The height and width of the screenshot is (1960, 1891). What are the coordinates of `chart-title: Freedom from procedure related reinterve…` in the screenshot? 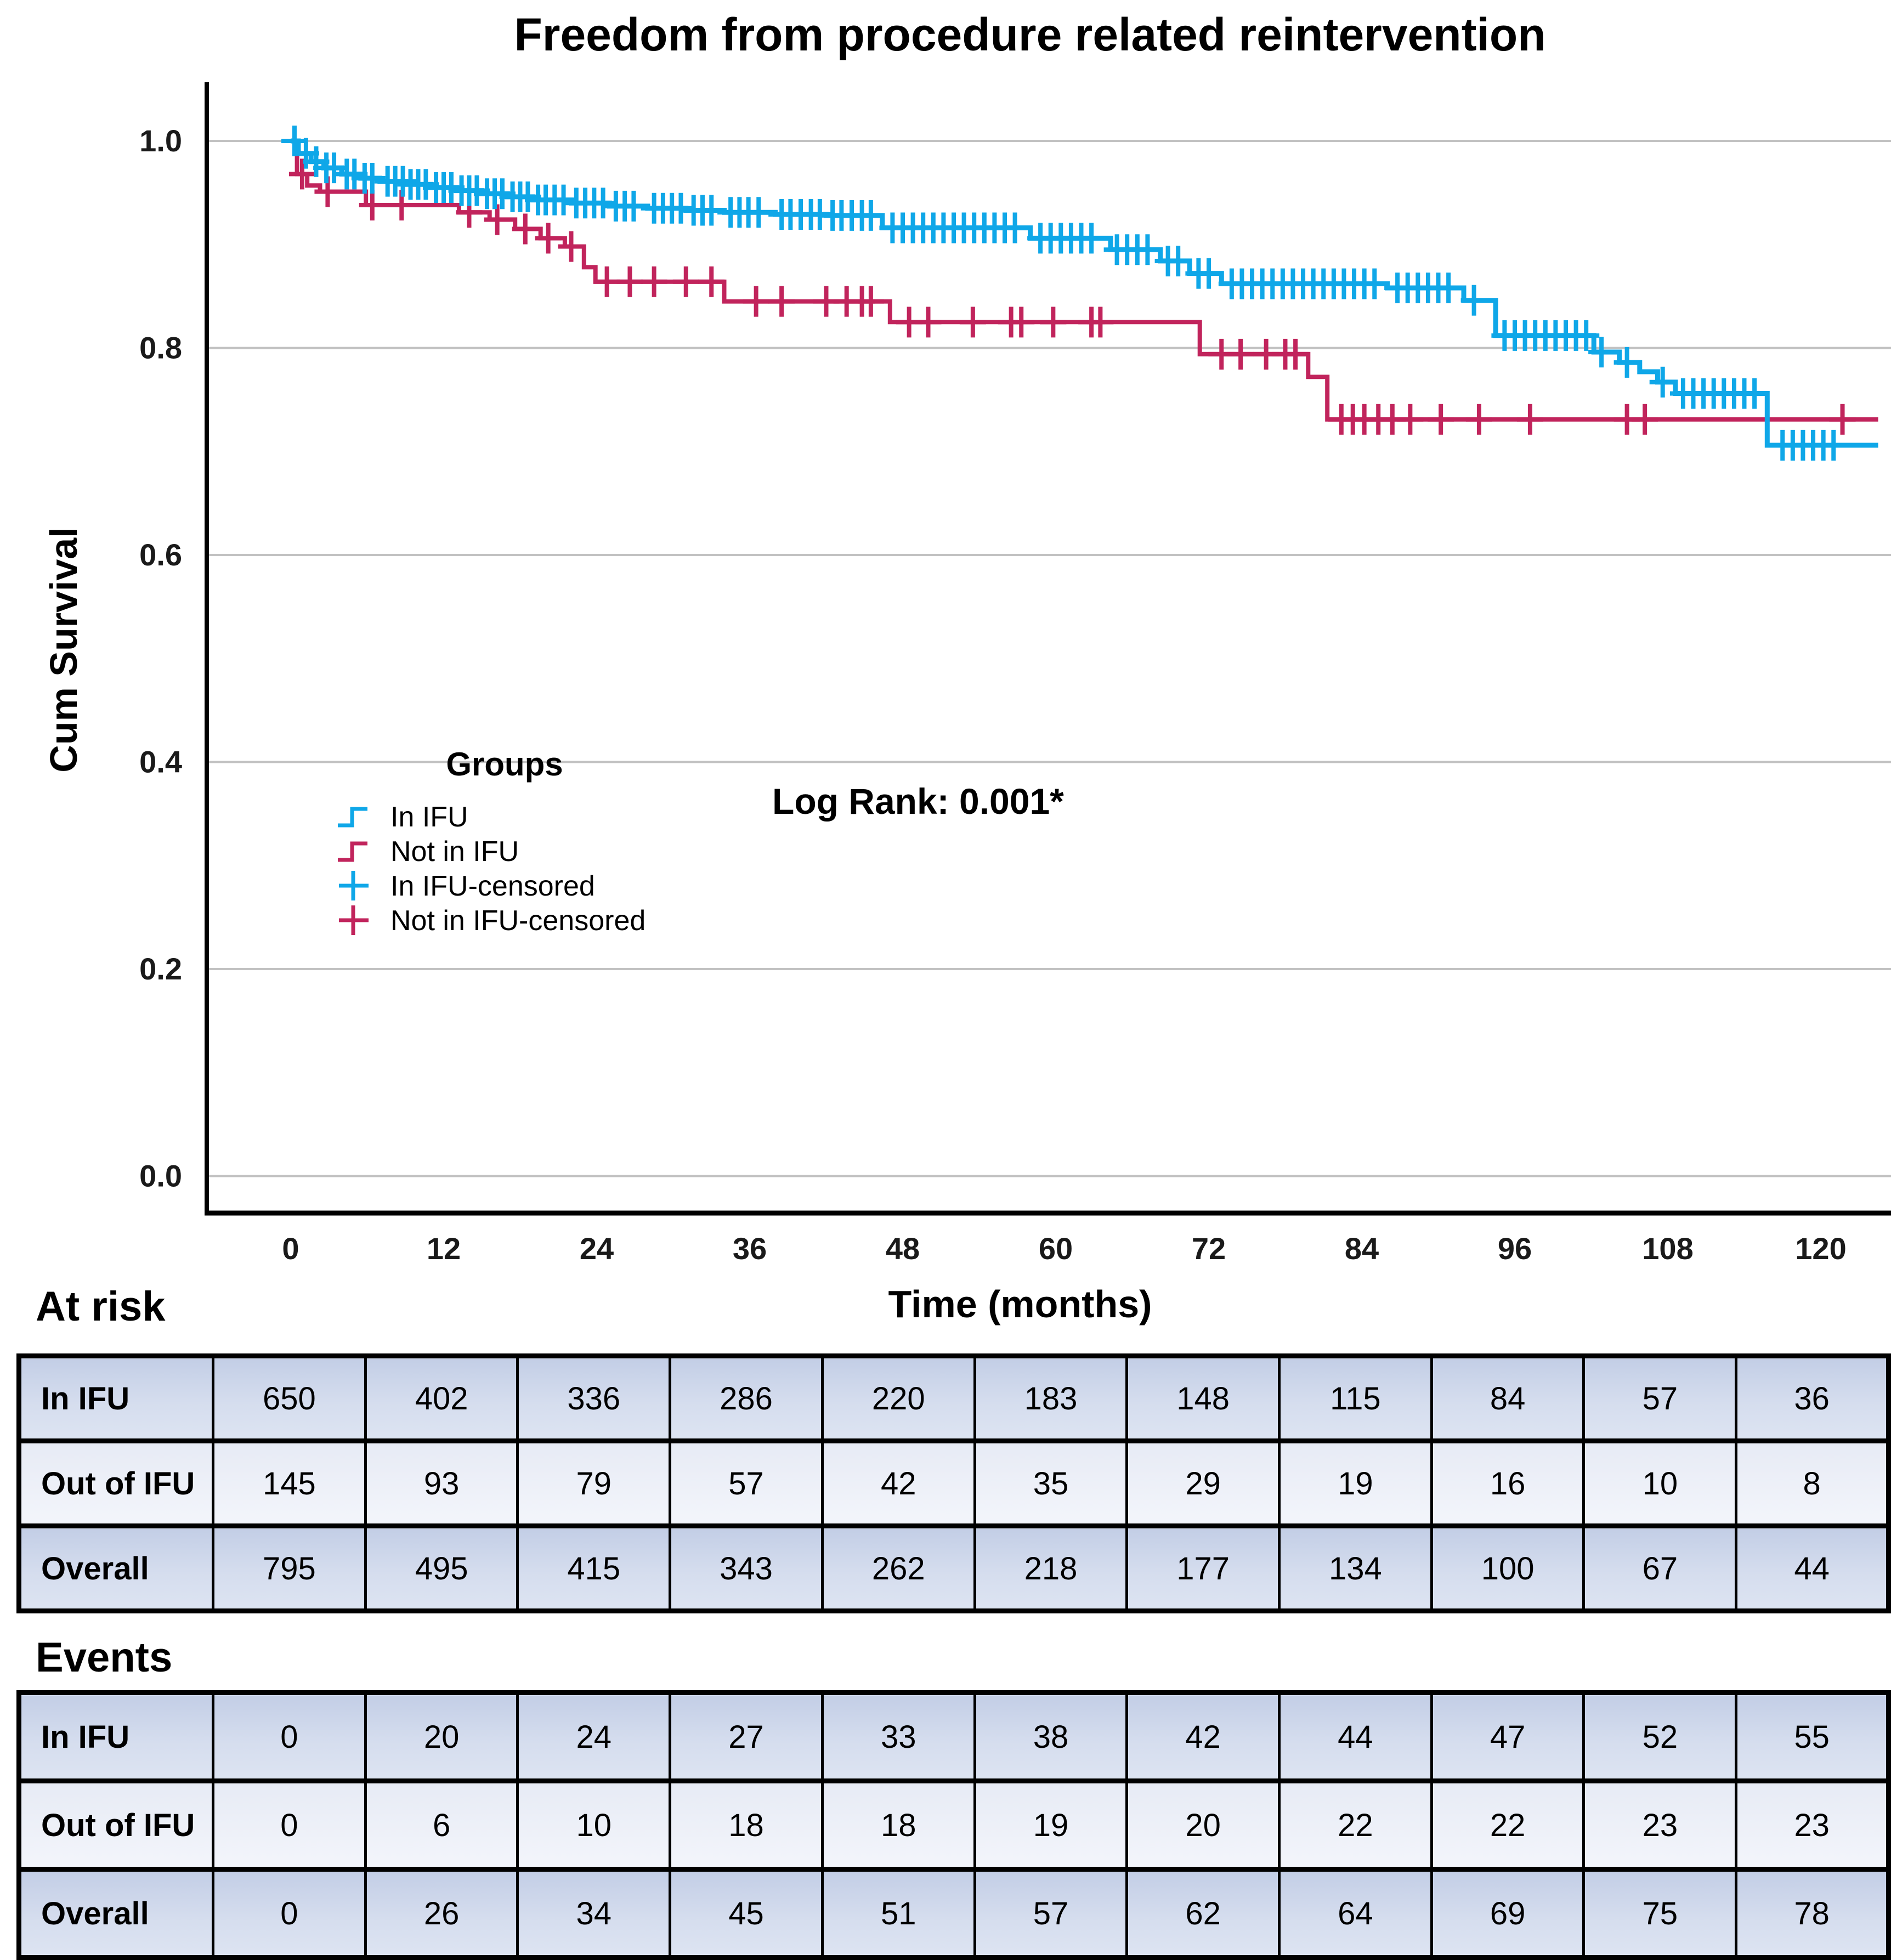 It's located at (1029, 34).